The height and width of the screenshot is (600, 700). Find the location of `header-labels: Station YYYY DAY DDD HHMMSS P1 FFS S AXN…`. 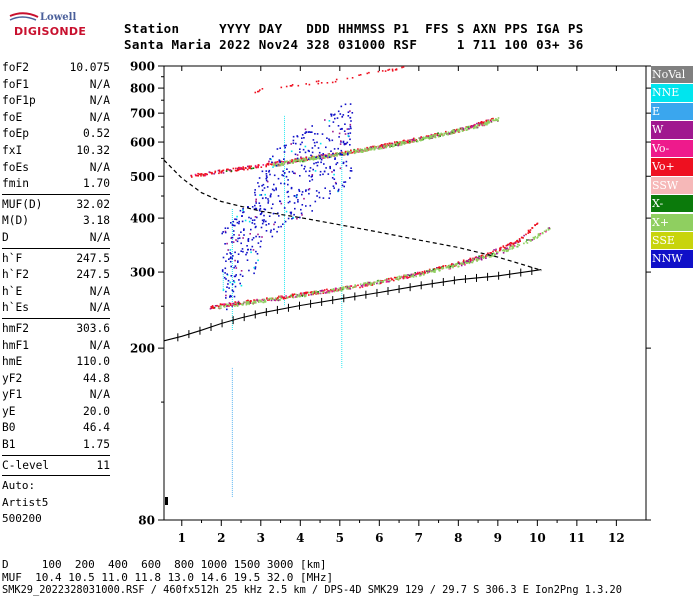

header-labels: Station YYYY DAY DDD HHMMSS P1 FFS S AXN… is located at coordinates (354, 28).